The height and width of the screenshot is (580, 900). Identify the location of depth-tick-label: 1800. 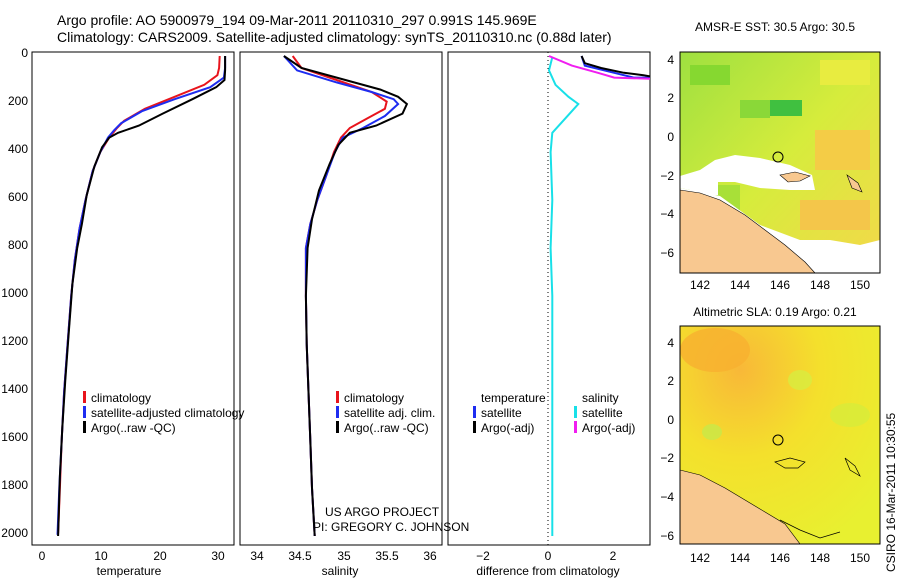
(14, 485).